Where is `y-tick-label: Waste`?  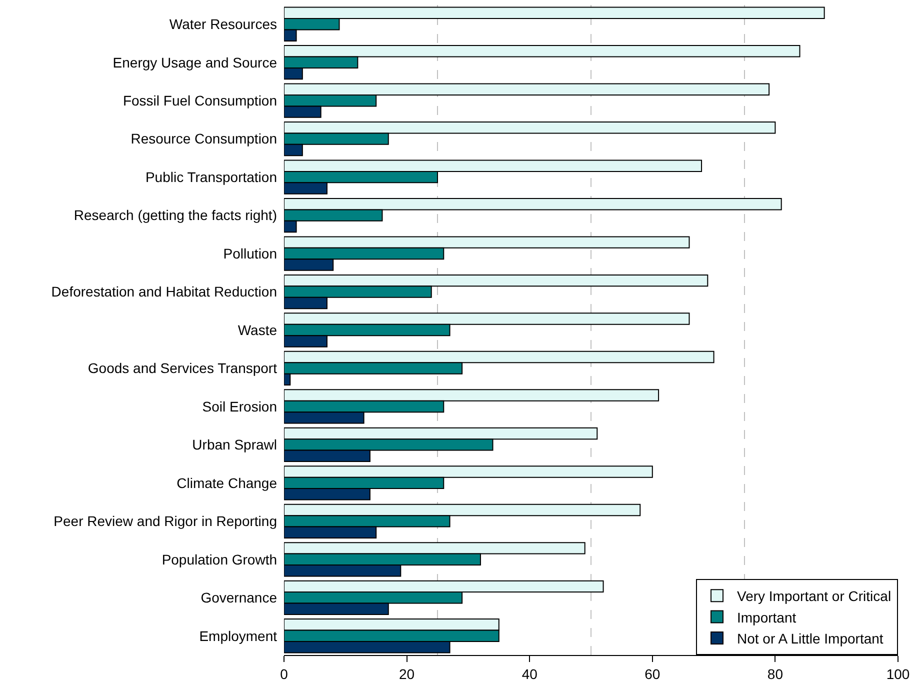 y-tick-label: Waste is located at coordinates (258, 330).